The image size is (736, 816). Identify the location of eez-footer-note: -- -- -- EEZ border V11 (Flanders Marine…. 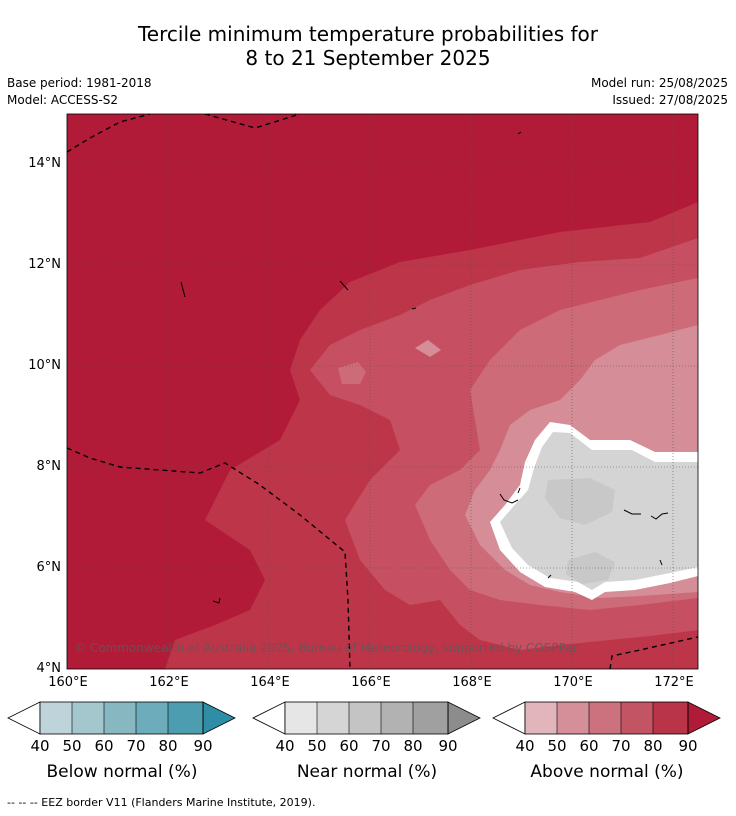
(161, 802).